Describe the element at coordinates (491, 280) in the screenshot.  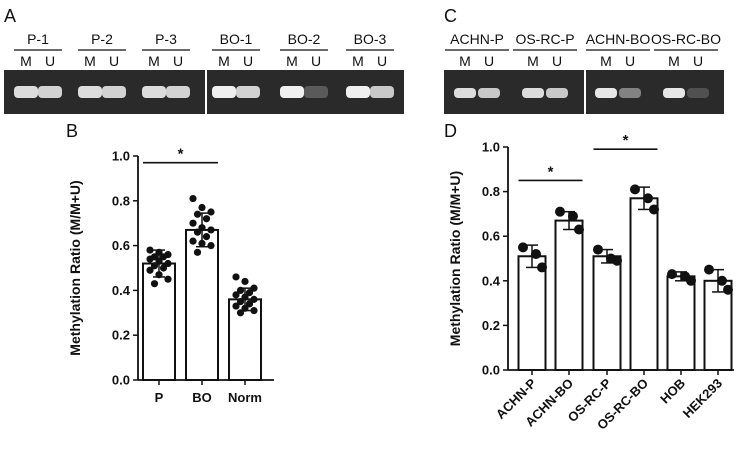
I see `y-tick-label: 0.4` at that location.